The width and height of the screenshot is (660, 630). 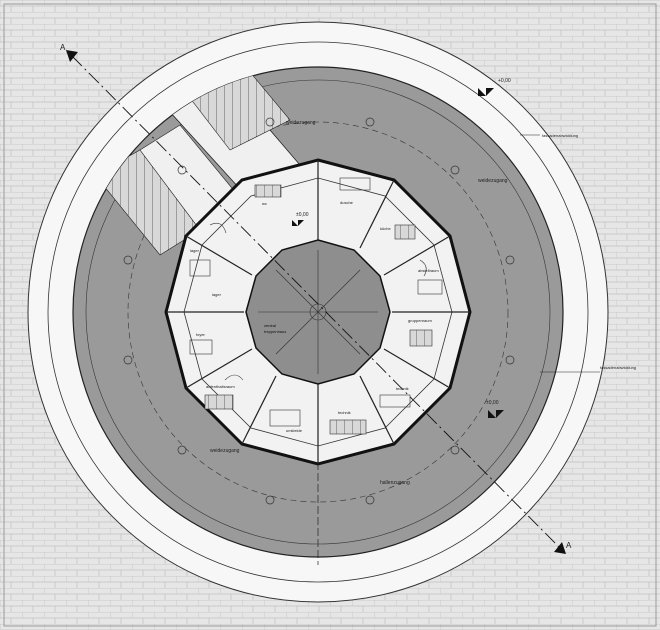 What do you see at coordinates (270, 325) in the screenshot?
I see `core-label-line1: zentral` at bounding box center [270, 325].